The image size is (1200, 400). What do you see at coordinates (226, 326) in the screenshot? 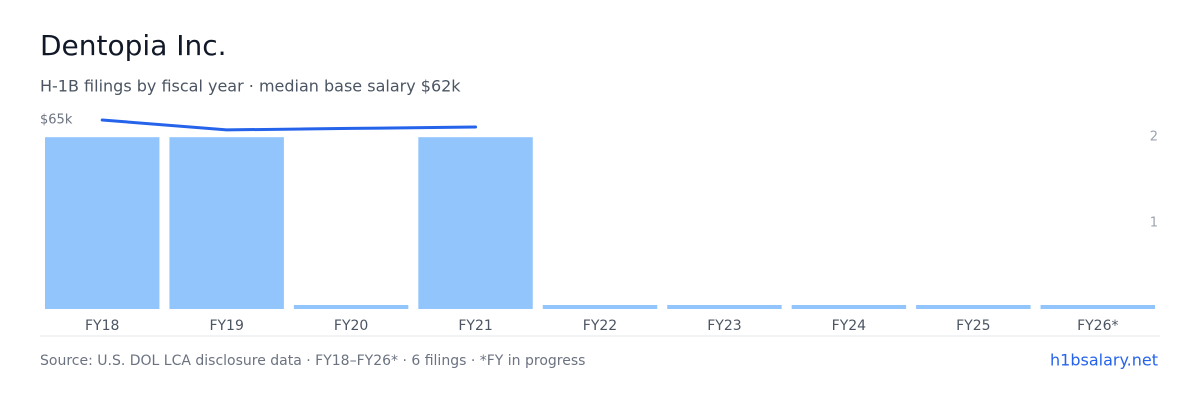
I see `x-tick-label: FY19` at bounding box center [226, 326].